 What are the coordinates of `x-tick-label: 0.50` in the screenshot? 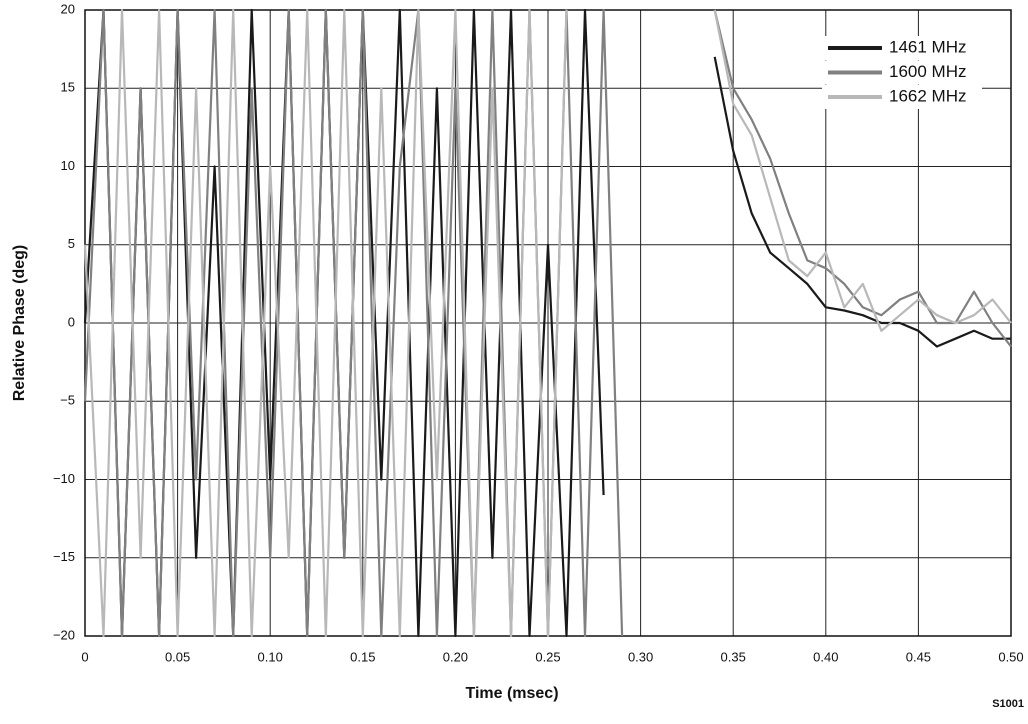 It's located at (1010, 656).